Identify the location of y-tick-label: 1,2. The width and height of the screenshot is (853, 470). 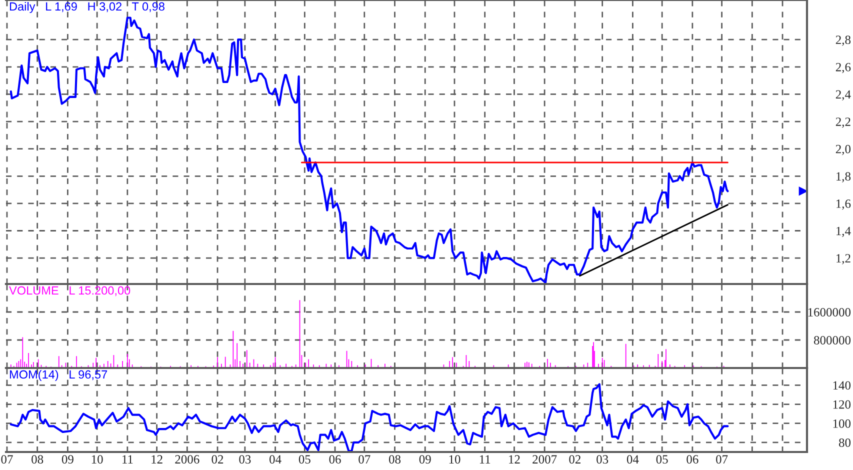
(843, 259).